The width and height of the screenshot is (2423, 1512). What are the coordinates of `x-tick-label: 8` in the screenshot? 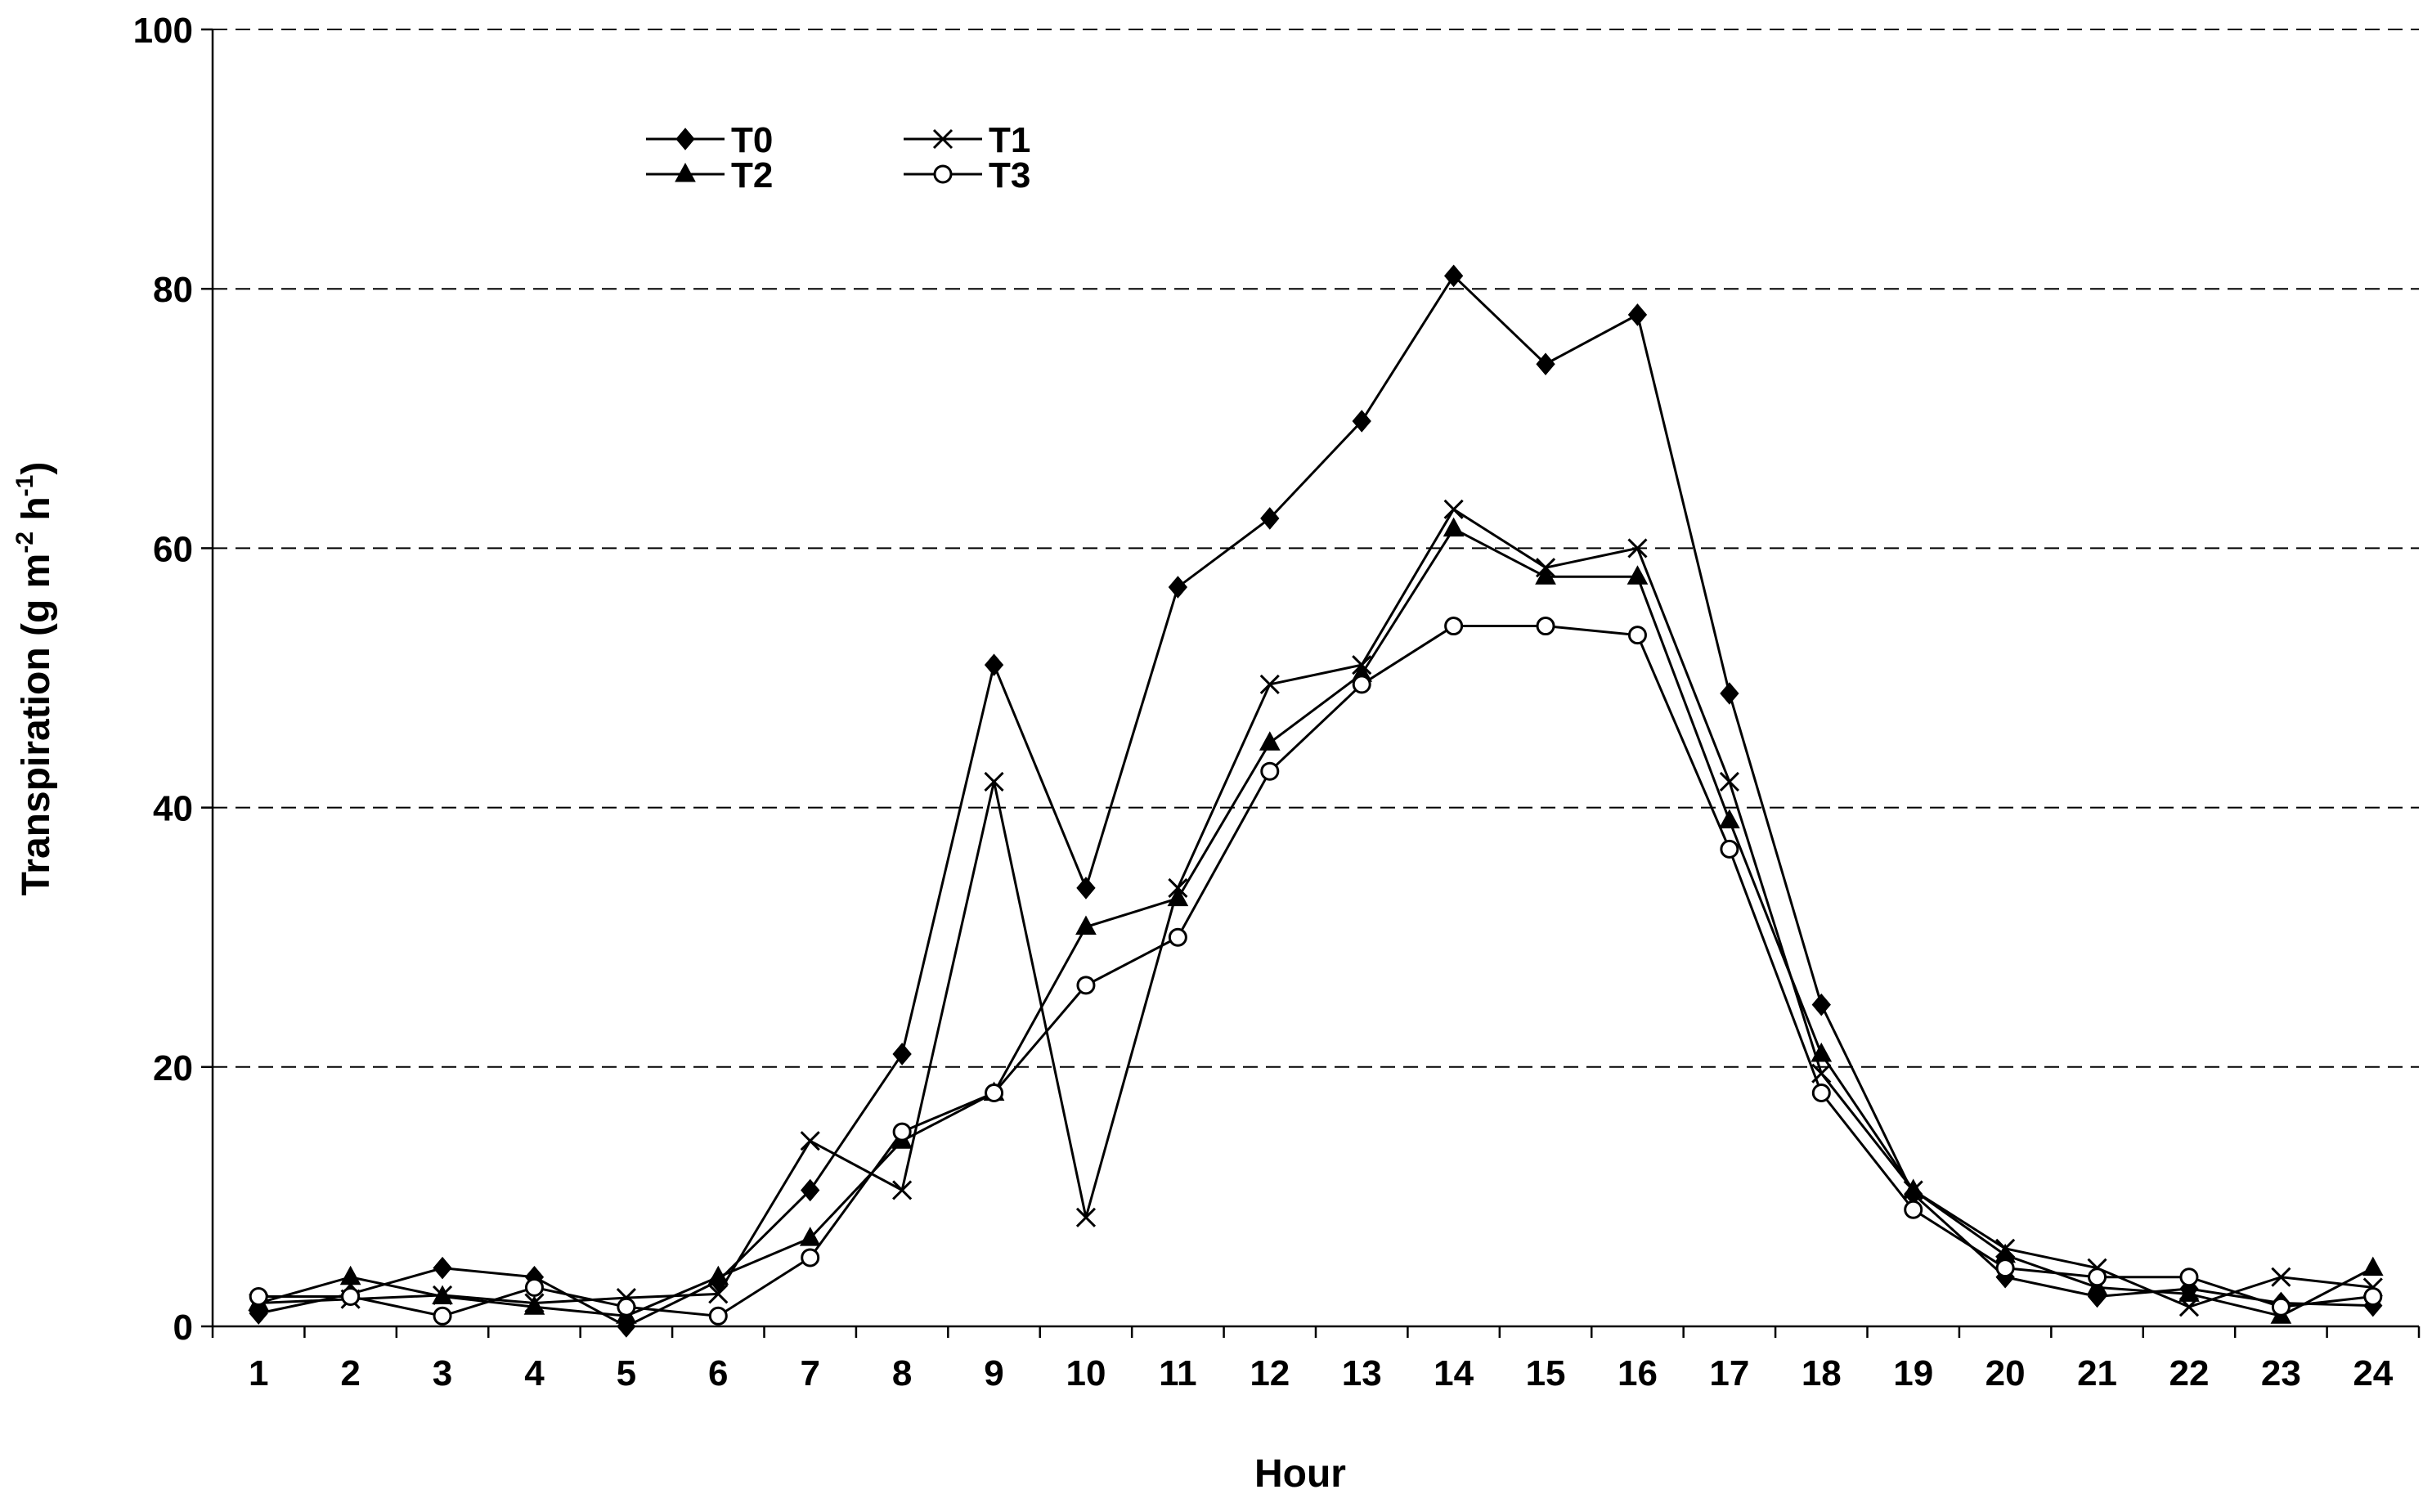 It's located at (902, 1373).